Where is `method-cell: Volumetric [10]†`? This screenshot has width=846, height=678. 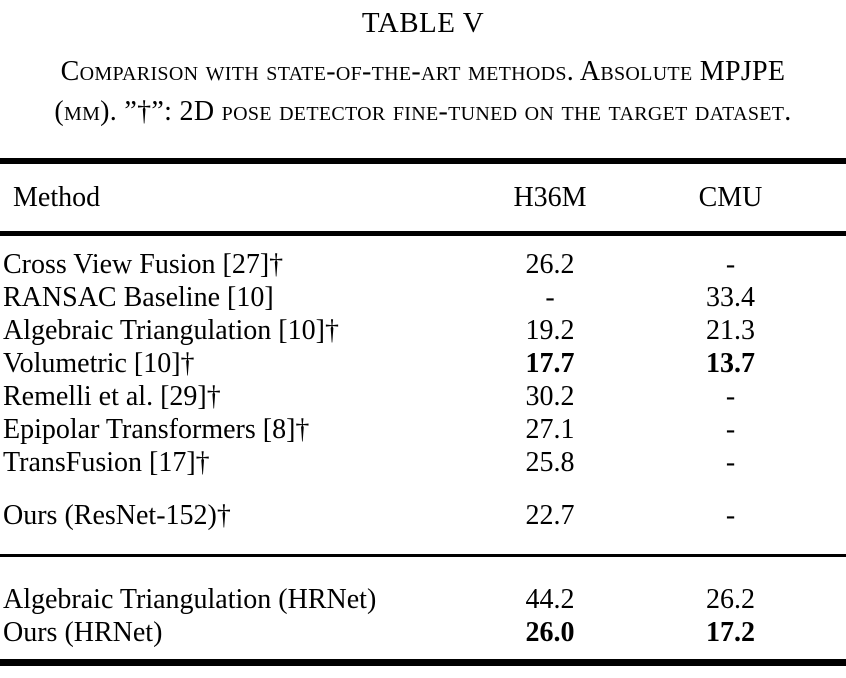
method-cell: Volumetric [10]† is located at coordinates (99, 363).